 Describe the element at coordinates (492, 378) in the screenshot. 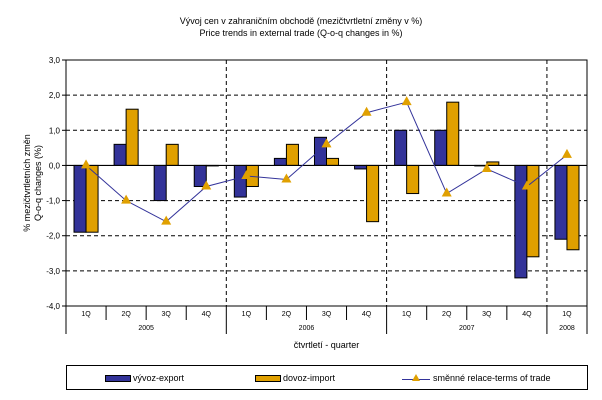

I see `legend-label-terms-of-trade: směnné relace-terms of trade` at that location.